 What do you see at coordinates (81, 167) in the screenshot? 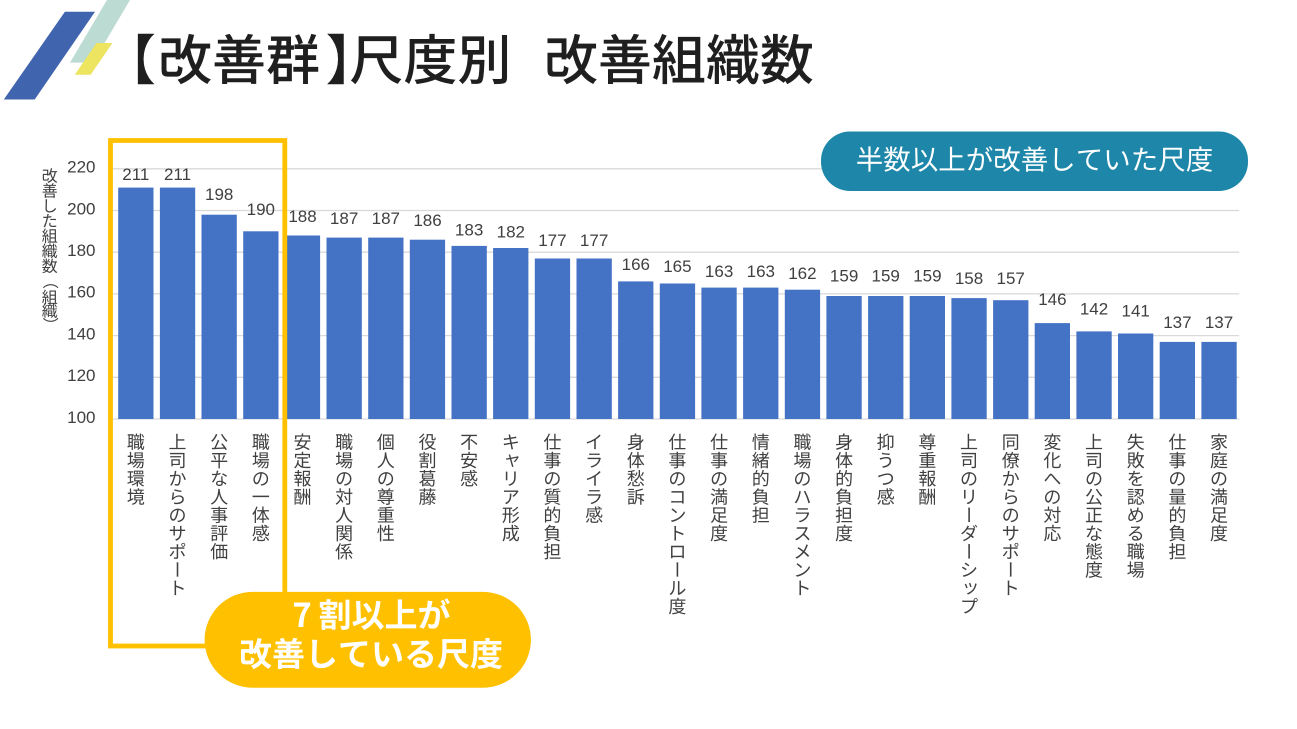
I see `svg-text: 220` at bounding box center [81, 167].